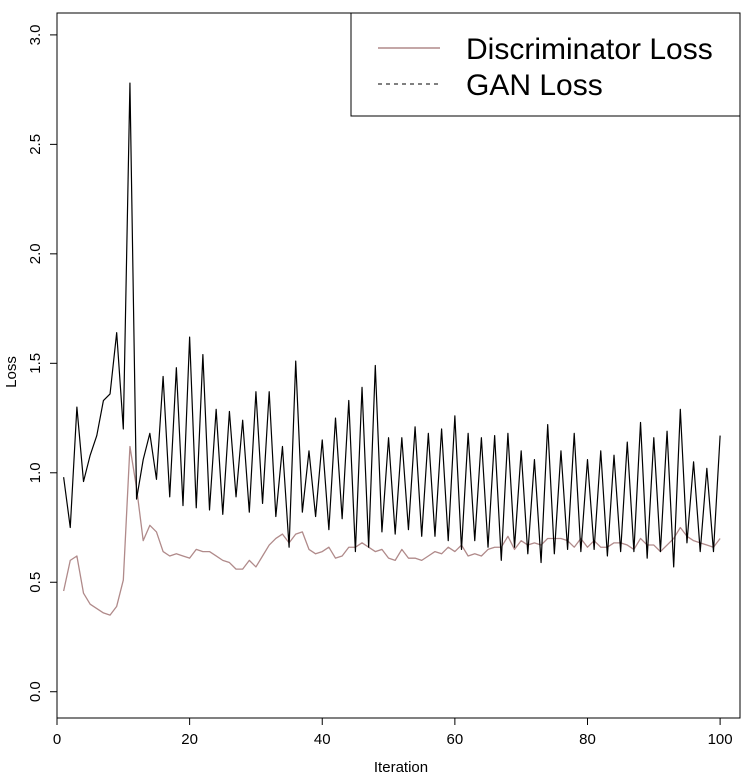 Image resolution: width=756 pixels, height=779 pixels. I want to click on y-tick-label: 1.0, so click(35, 472).